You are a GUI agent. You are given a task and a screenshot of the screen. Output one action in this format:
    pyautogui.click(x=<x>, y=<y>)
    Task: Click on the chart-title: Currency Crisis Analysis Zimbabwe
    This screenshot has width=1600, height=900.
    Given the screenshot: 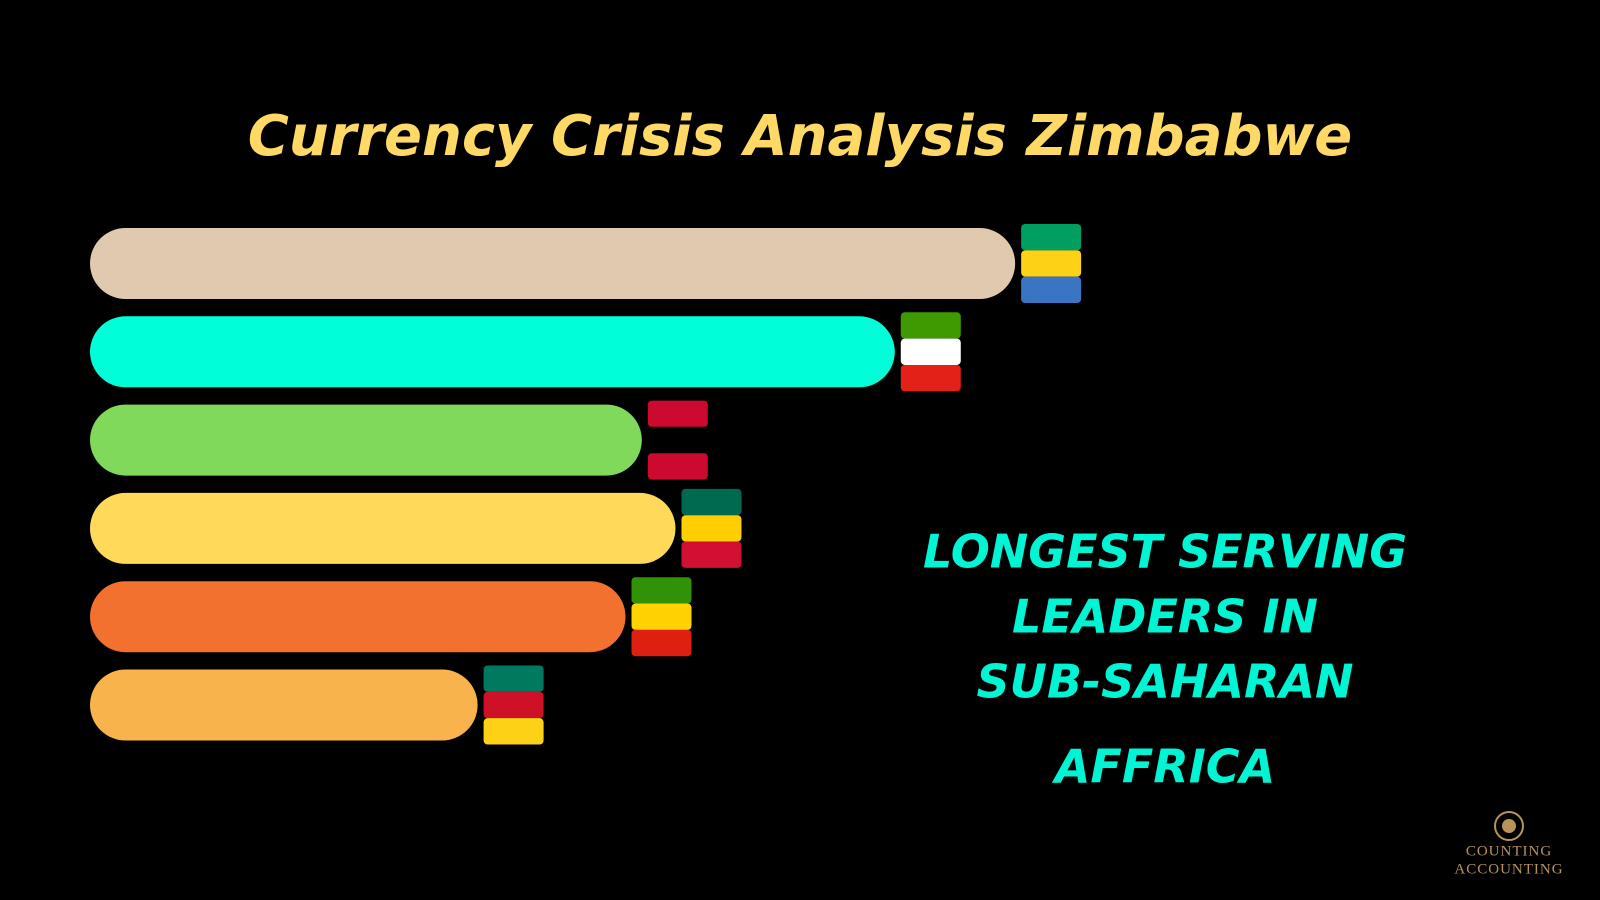 What is the action you would take?
    pyautogui.click(x=800, y=136)
    